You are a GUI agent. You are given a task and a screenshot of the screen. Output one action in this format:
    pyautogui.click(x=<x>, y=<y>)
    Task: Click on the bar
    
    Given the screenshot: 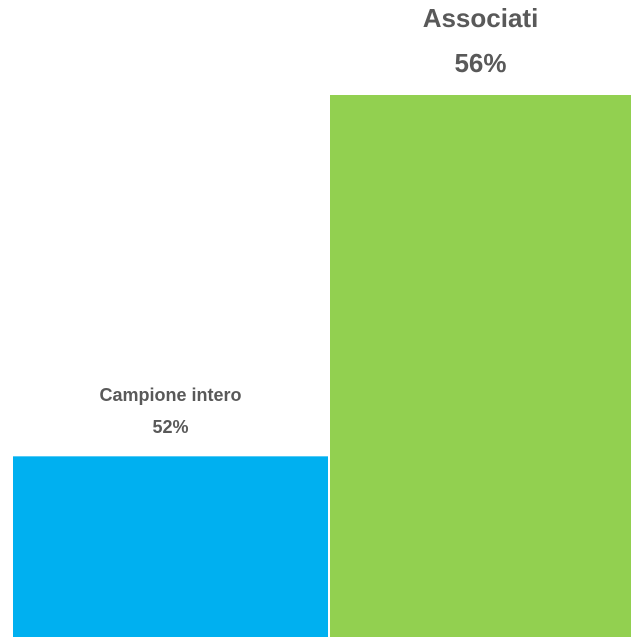 What is the action you would take?
    pyautogui.click(x=170, y=546)
    